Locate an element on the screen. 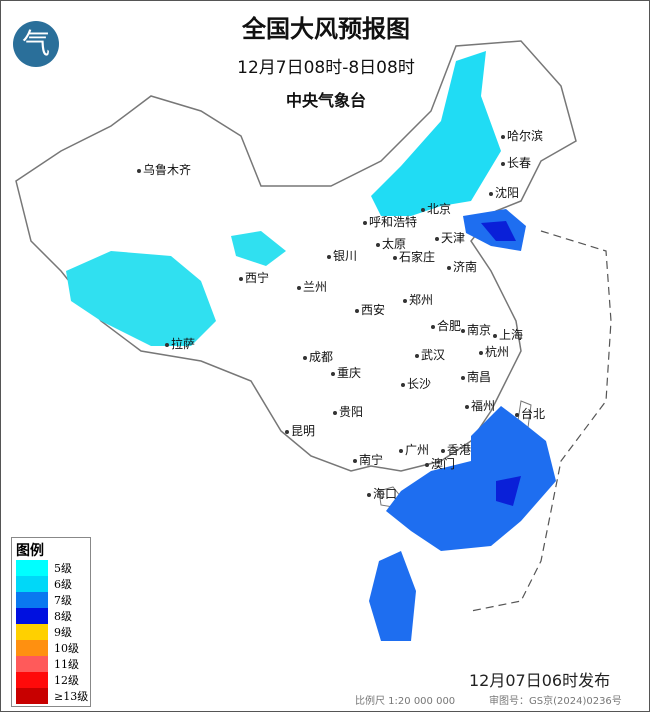 This screenshot has width=650, height=712. city-label: 石家庄 is located at coordinates (414, 256).